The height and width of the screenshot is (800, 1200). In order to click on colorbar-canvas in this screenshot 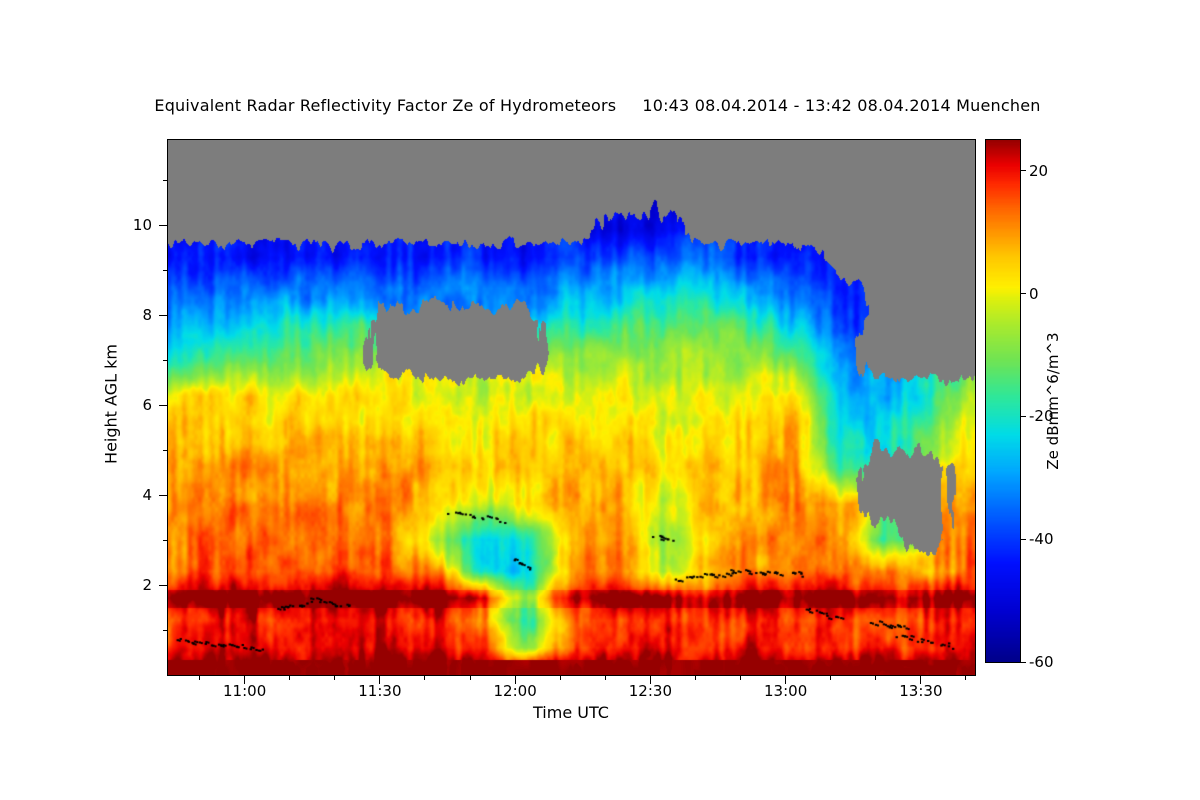, I will do `click(1003, 401)`.